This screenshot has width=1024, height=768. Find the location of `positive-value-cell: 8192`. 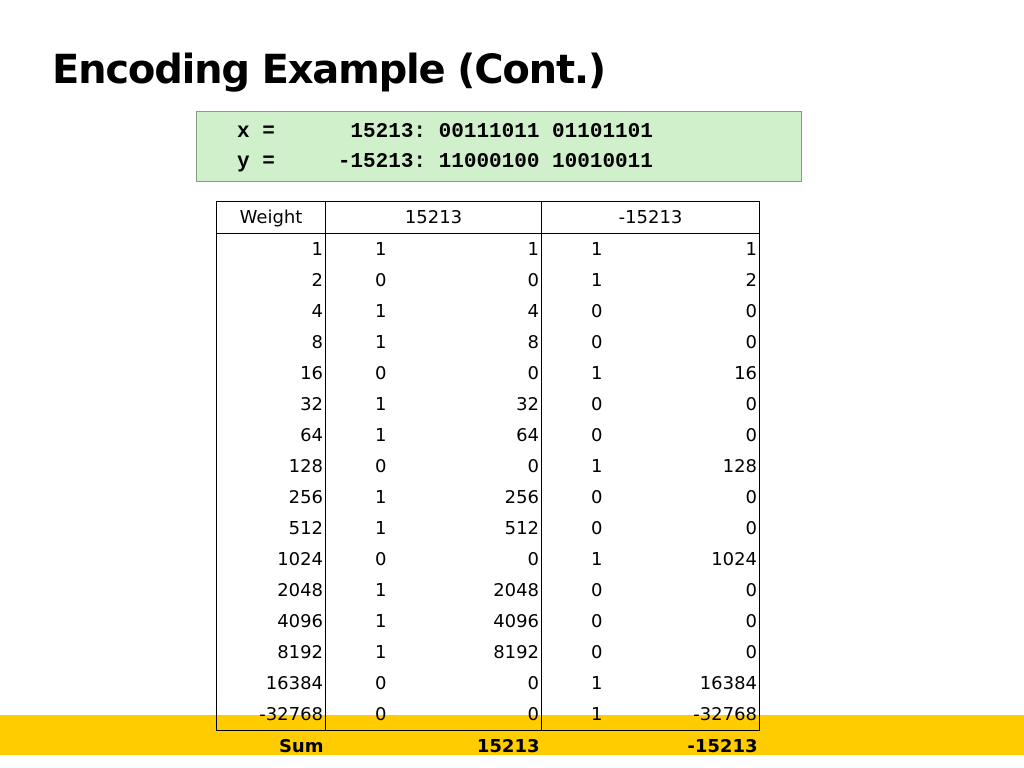

positive-value-cell: 8192 is located at coordinates (488, 652).